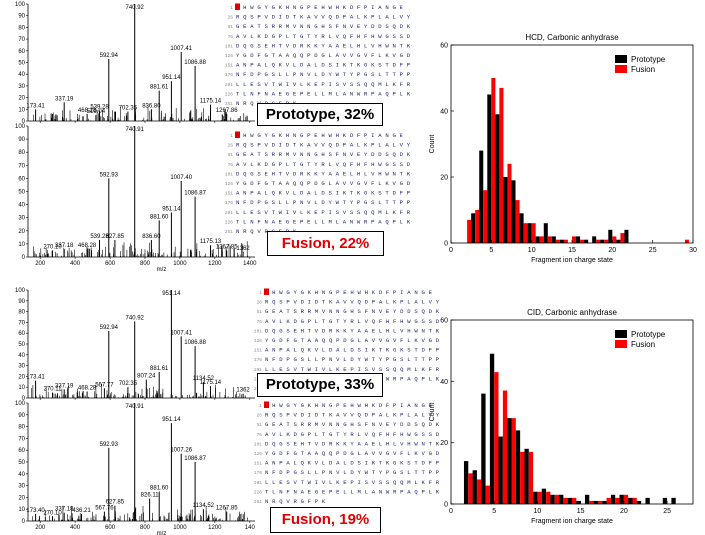  Describe the element at coordinates (231, 27) in the screenshot. I see `sequence-index: 51` at that location.